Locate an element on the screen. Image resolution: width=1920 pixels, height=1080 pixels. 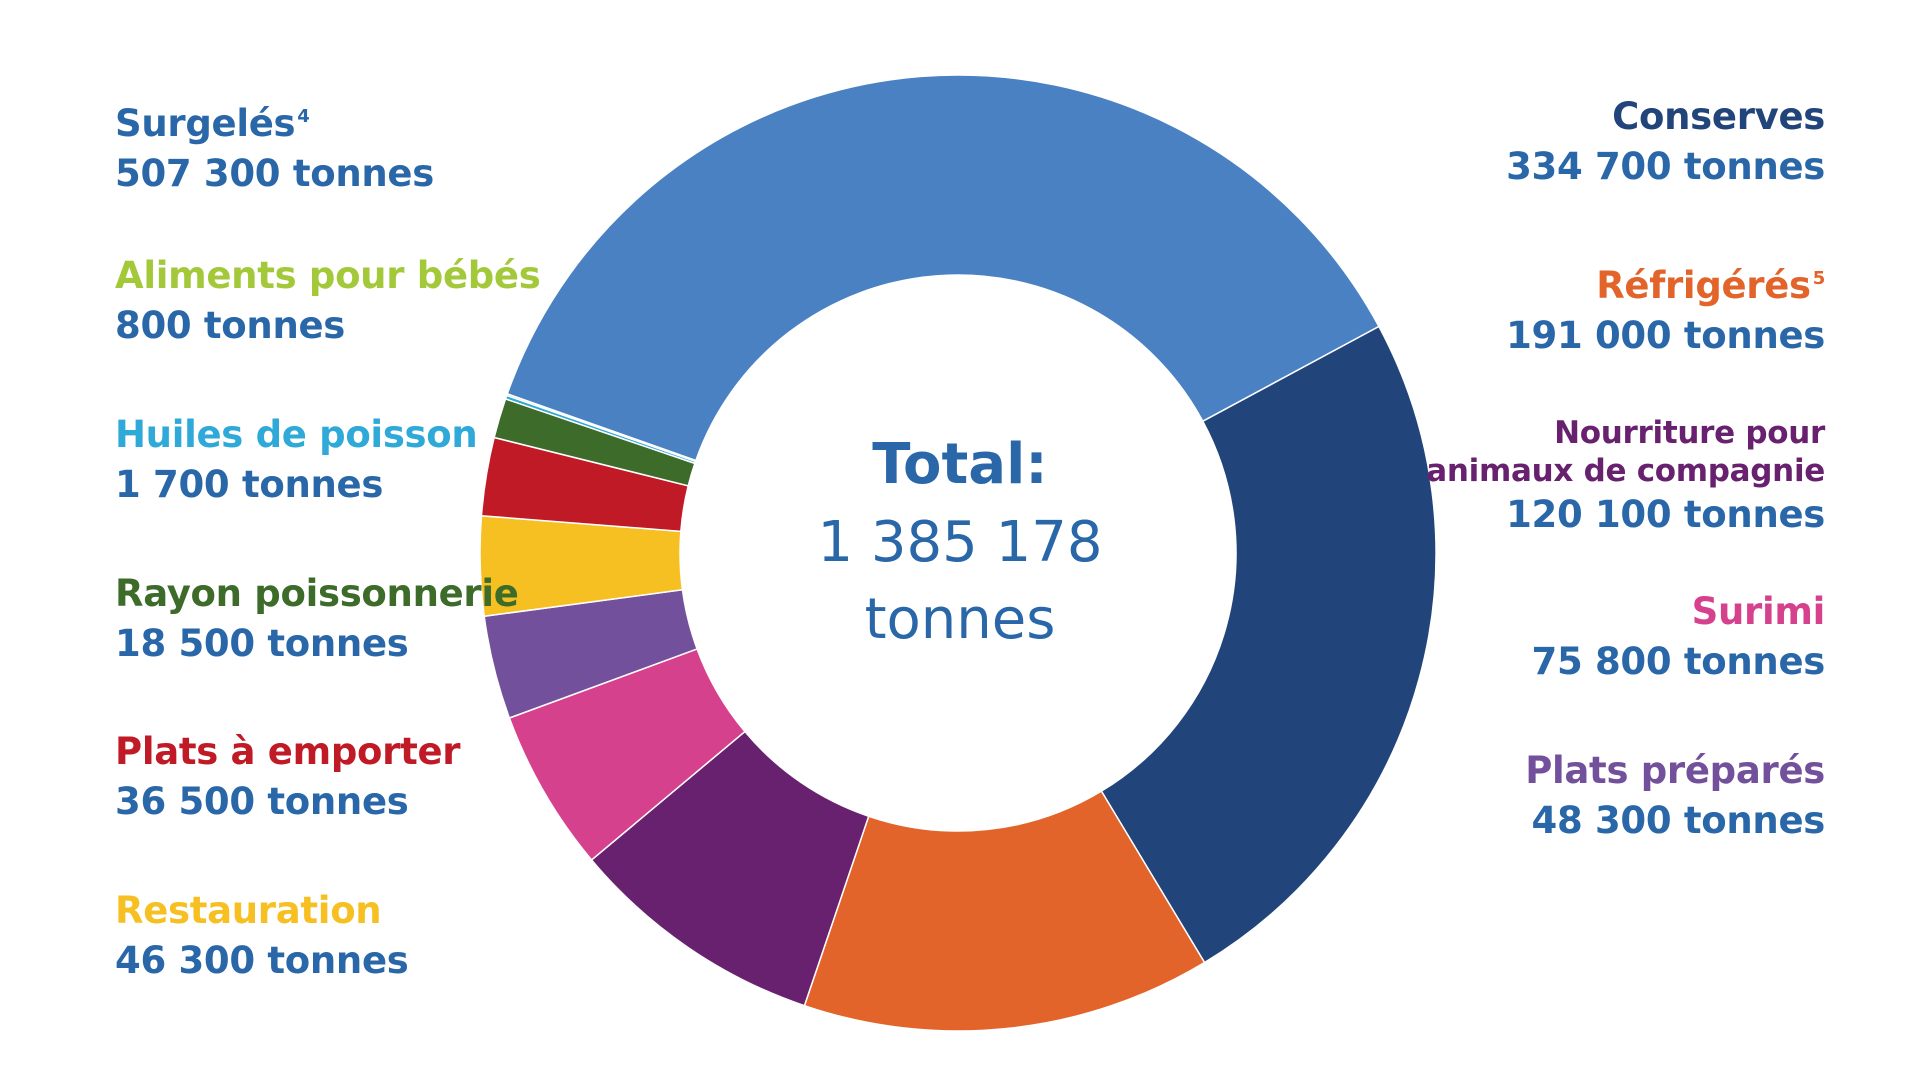
label-name-text-restauration: Restauration is located at coordinates (248, 910).